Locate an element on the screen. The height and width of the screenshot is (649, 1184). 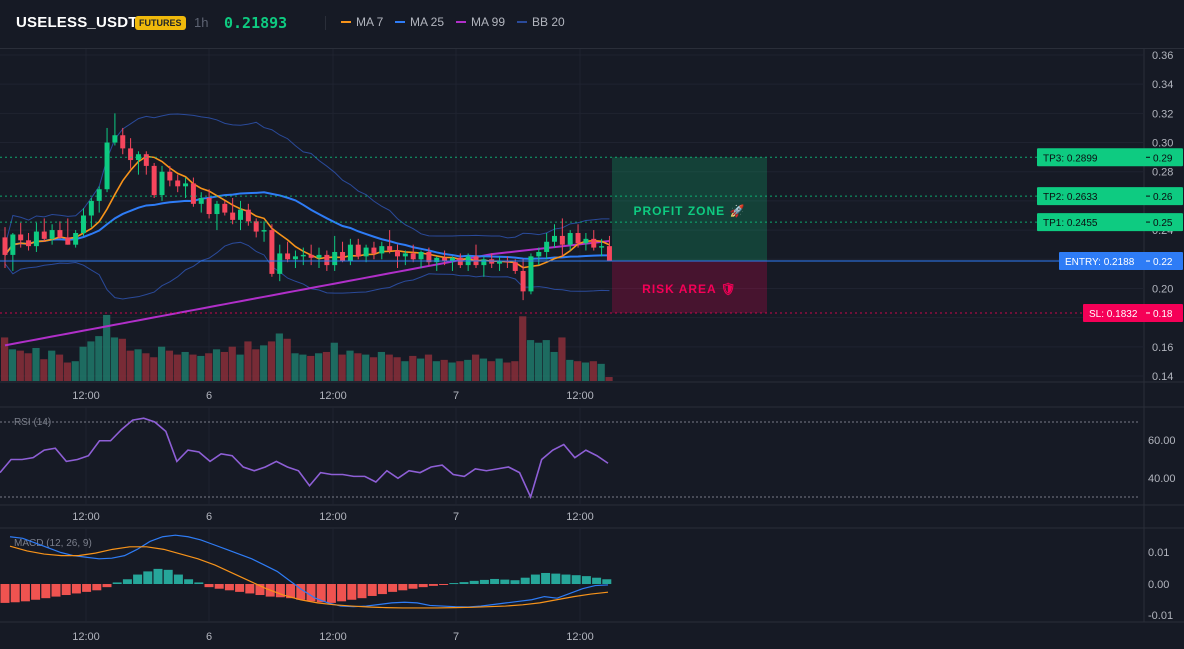
time-label: 12:00 is located at coordinates (86, 396).